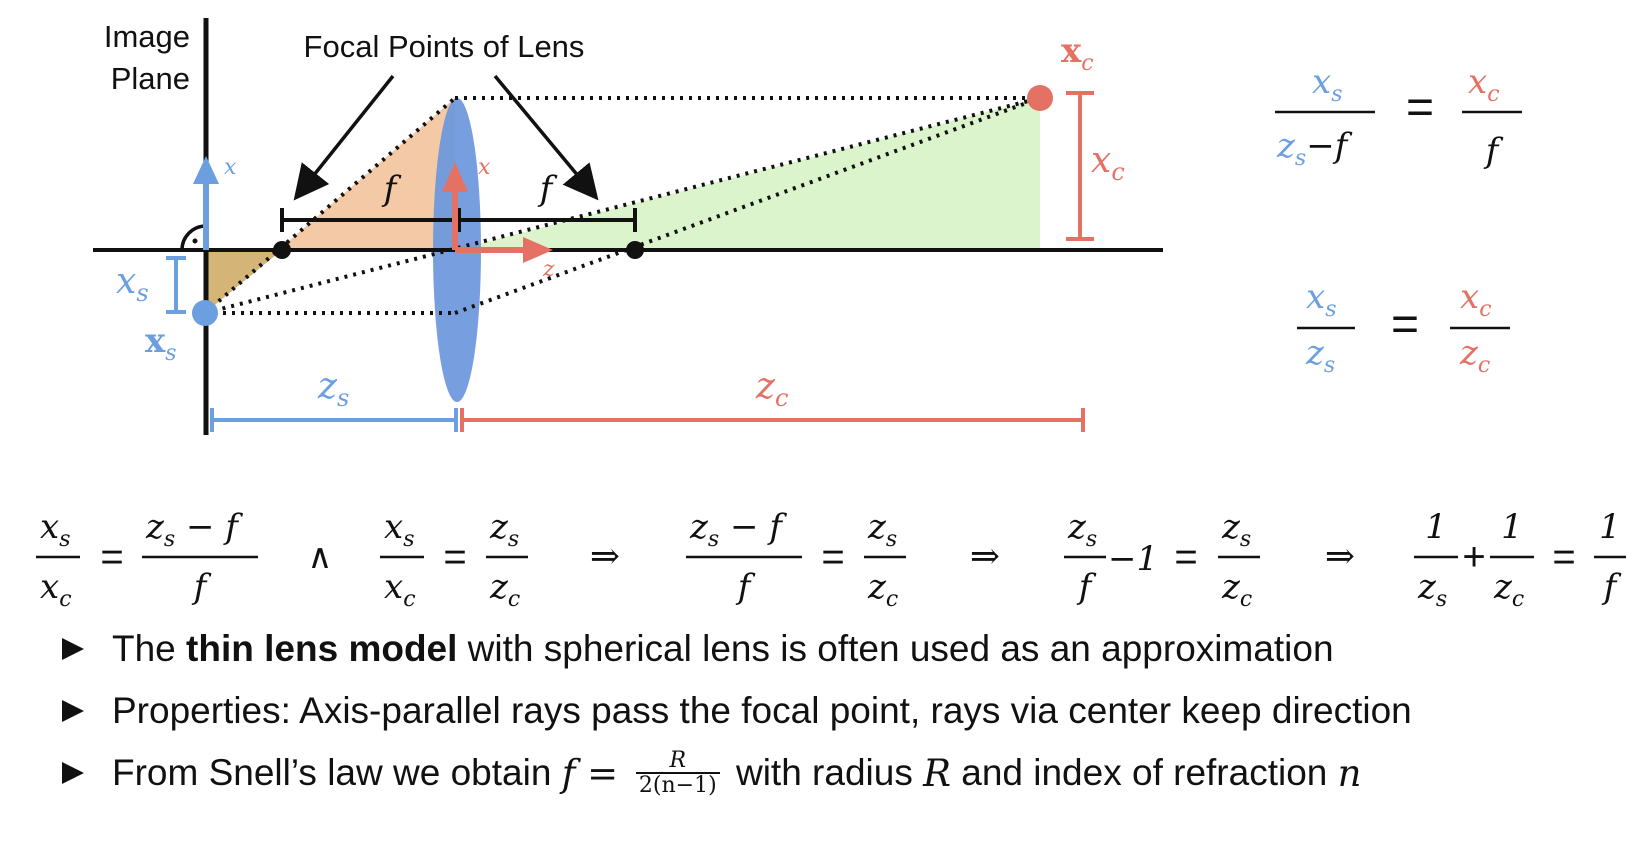  I want to click on derivation-eq-5: 1 zs + 1 zc = 1 f, so click(1520, 559).